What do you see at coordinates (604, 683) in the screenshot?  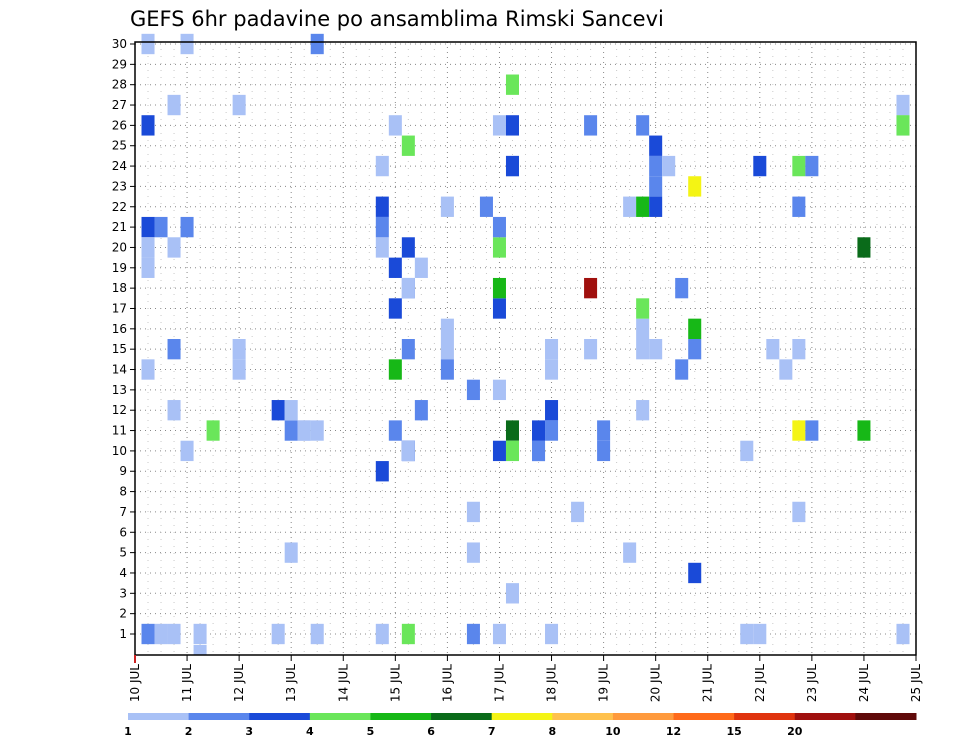 I see `x-tick-label: 19 JUL` at bounding box center [604, 683].